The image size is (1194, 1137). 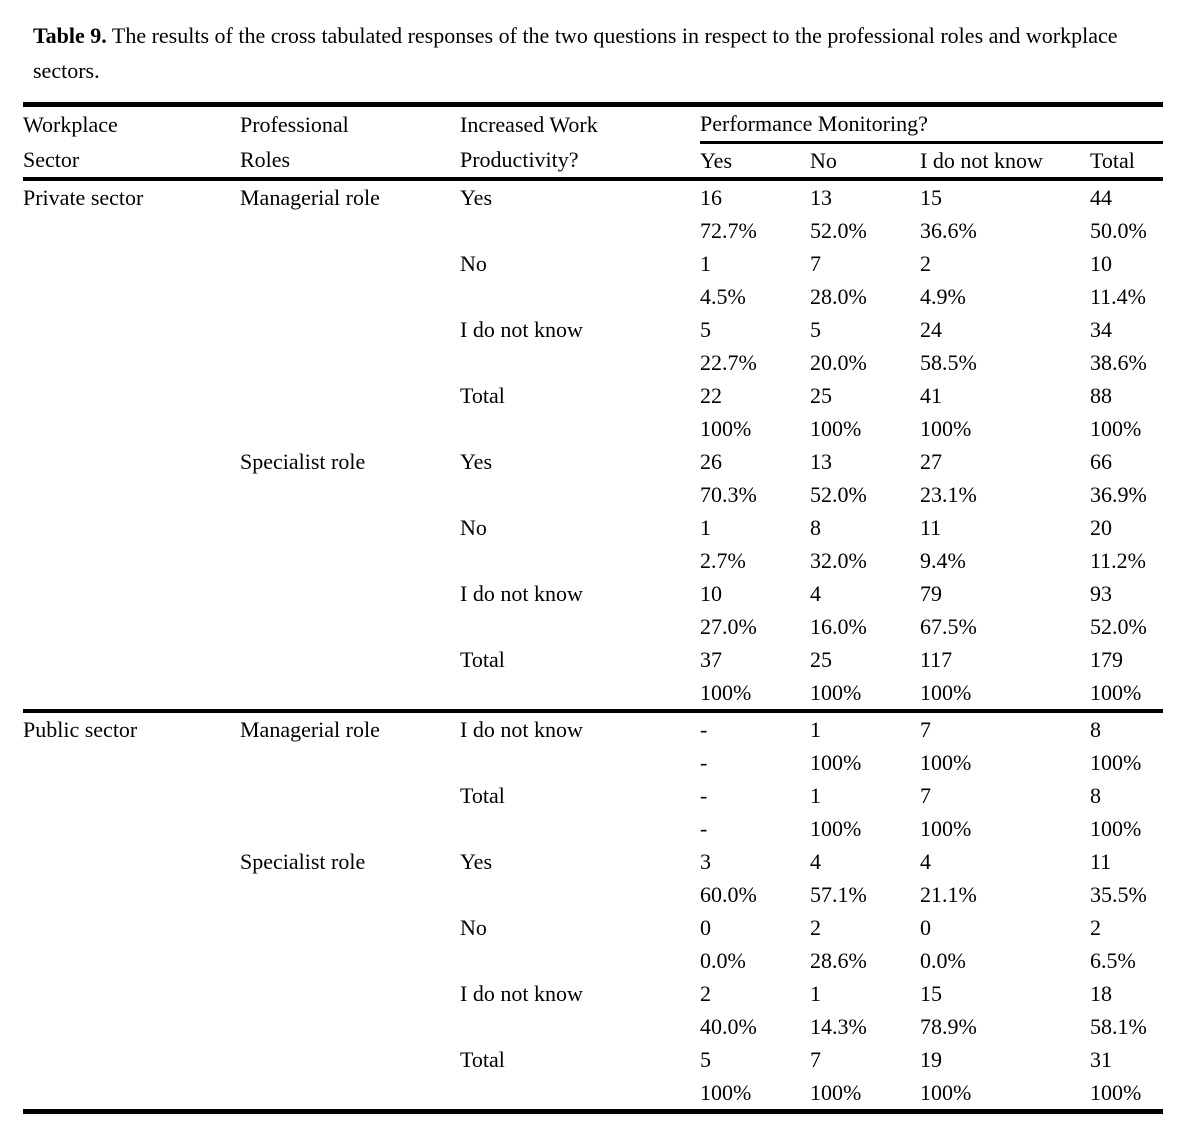 I want to click on header-row-sub: Yes No I do not know Total, so click(x=593, y=161).